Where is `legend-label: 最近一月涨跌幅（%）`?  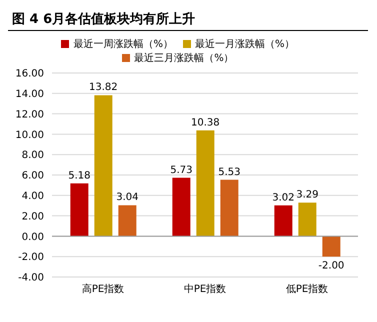
legend-label: 最近一月涨跌幅（%） is located at coordinates (245, 44).